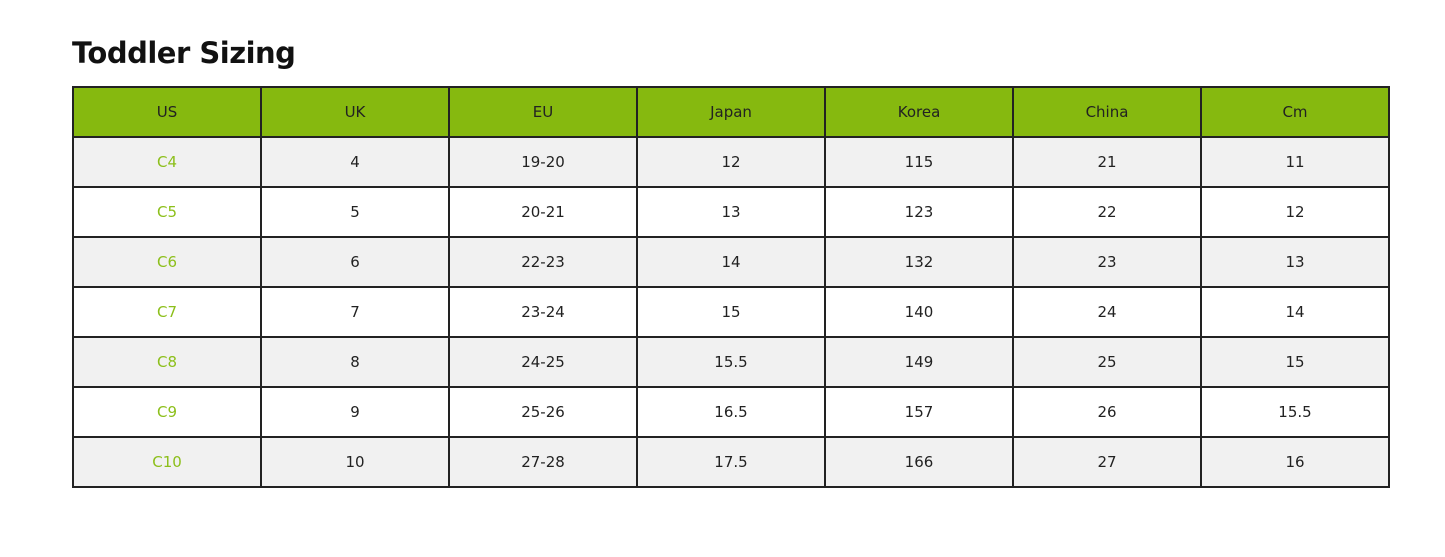 The height and width of the screenshot is (557, 1445). I want to click on cell-us: C10, so click(167, 462).